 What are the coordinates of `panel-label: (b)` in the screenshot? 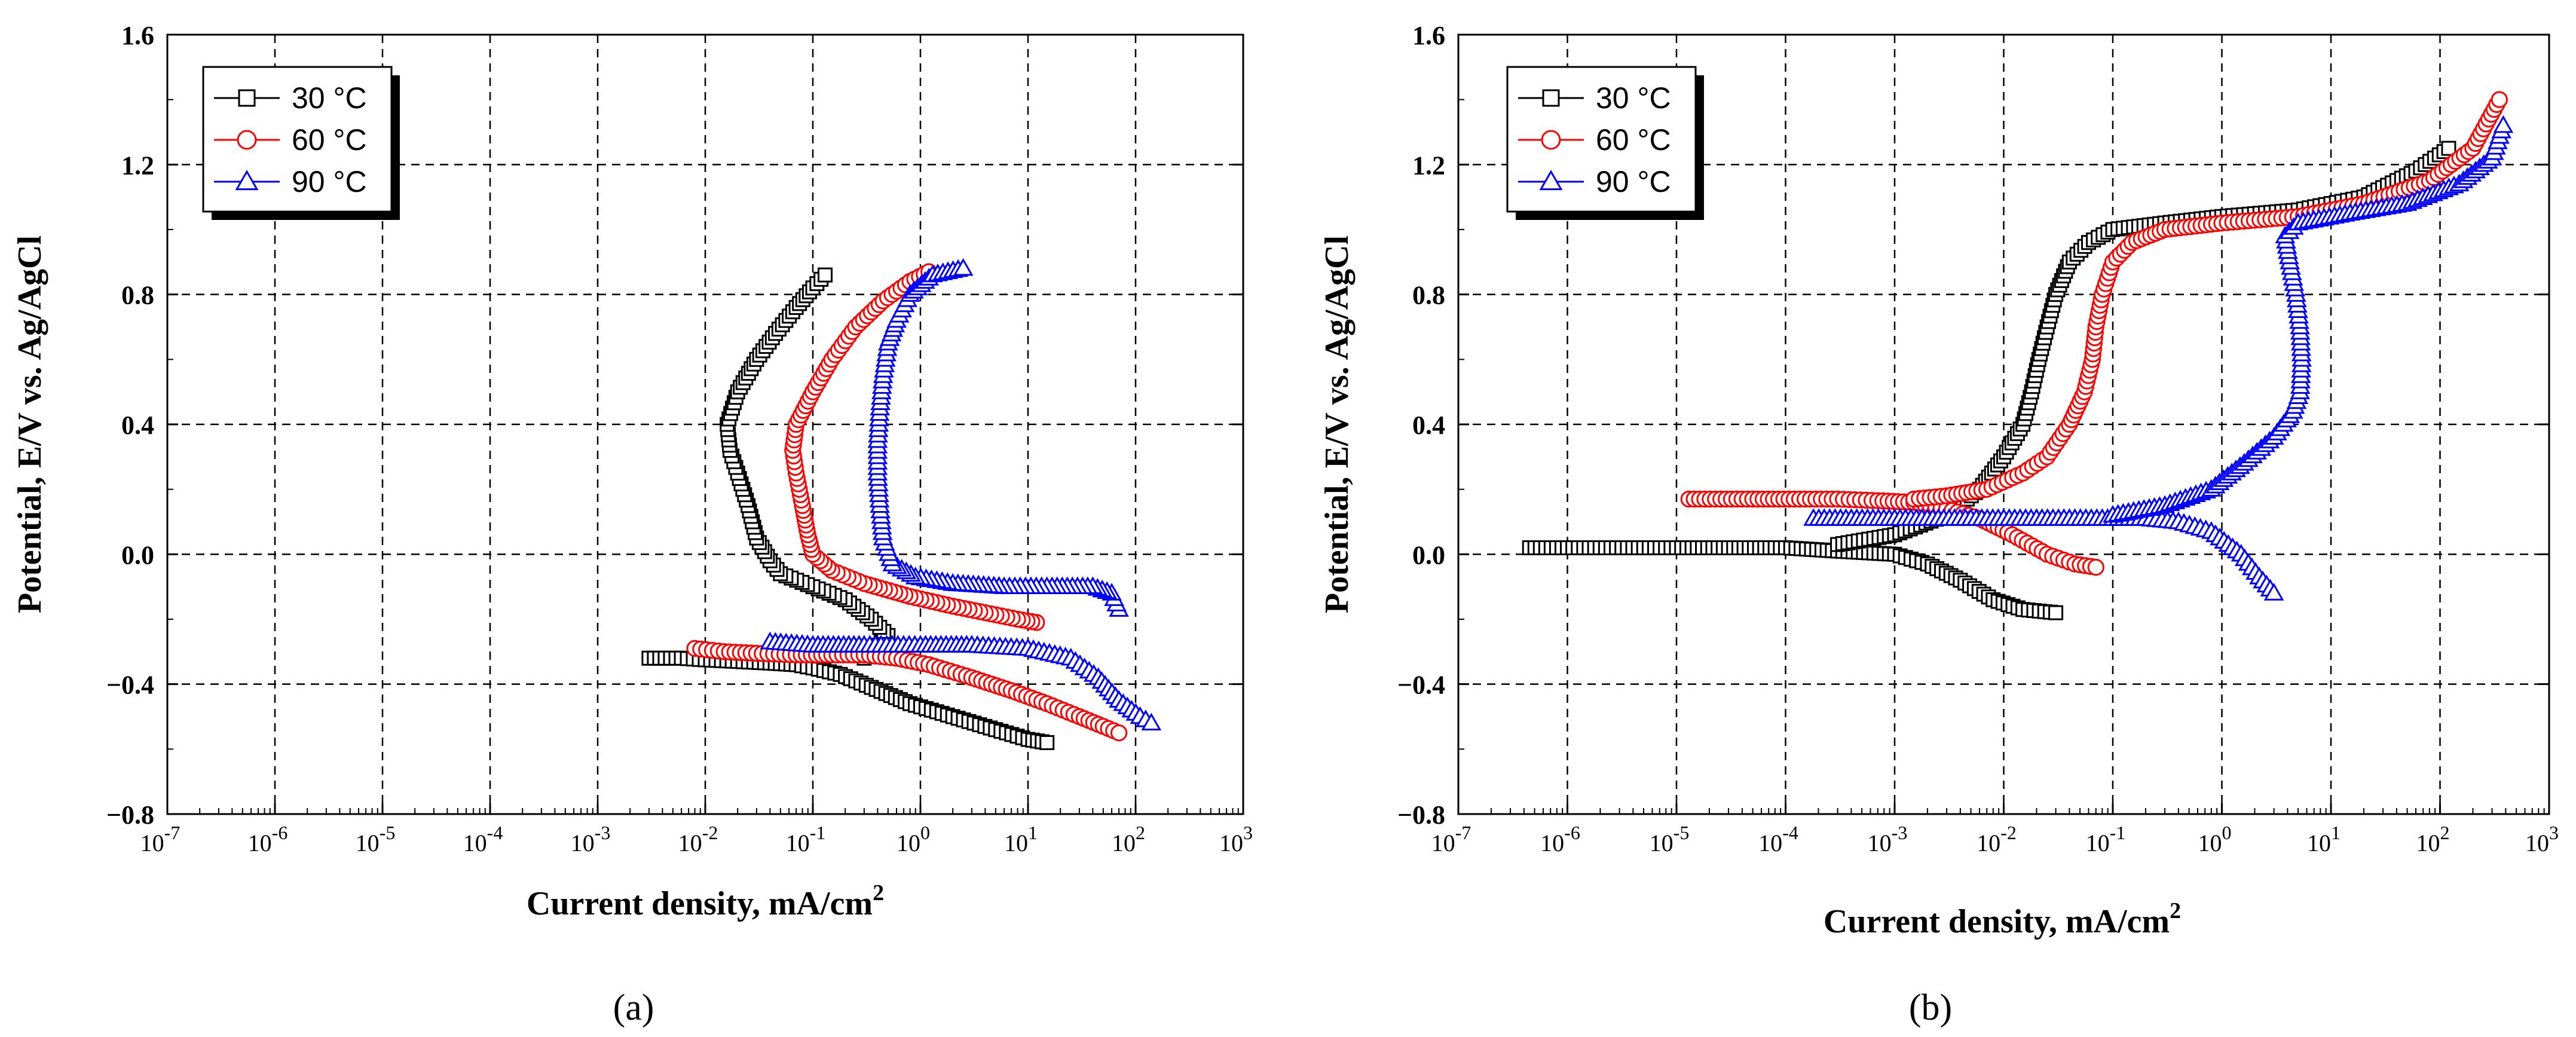 It's located at (1930, 1008).